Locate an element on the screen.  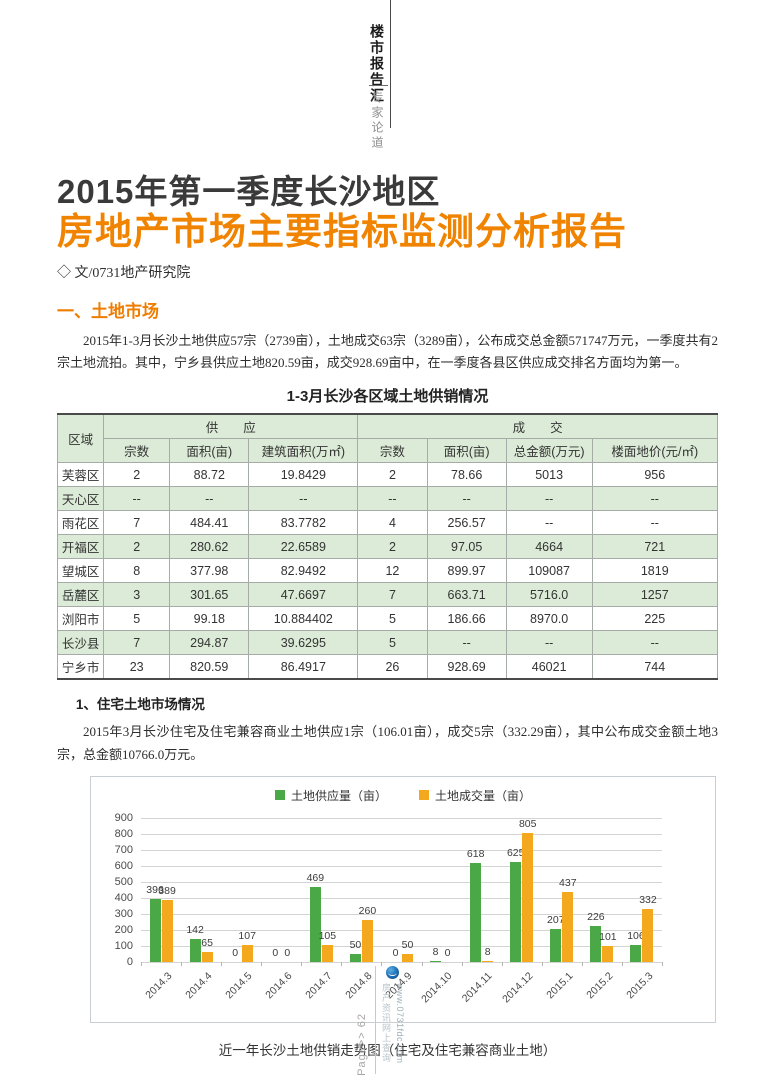
x-axis-tick-label: 2015.3 is located at coordinates (640, 985).